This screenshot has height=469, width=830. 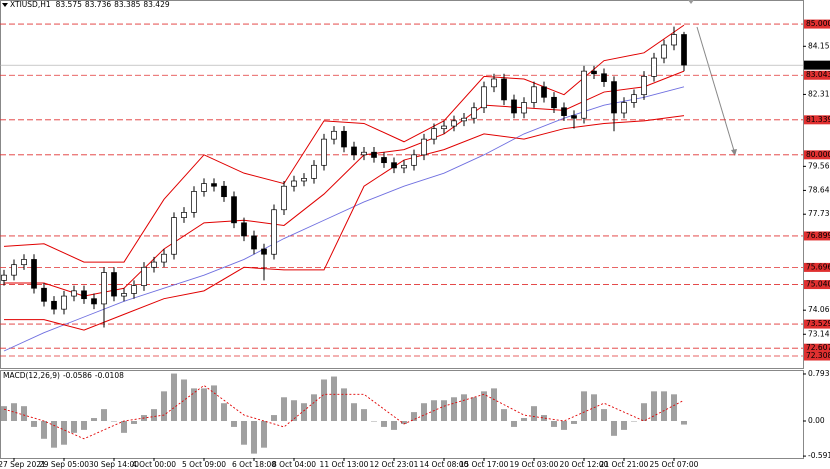 What do you see at coordinates (90, 4) in the screenshot?
I see `symbol-header: XTIUSD,H1 83.575 83.736 83.385 83.429` at bounding box center [90, 4].